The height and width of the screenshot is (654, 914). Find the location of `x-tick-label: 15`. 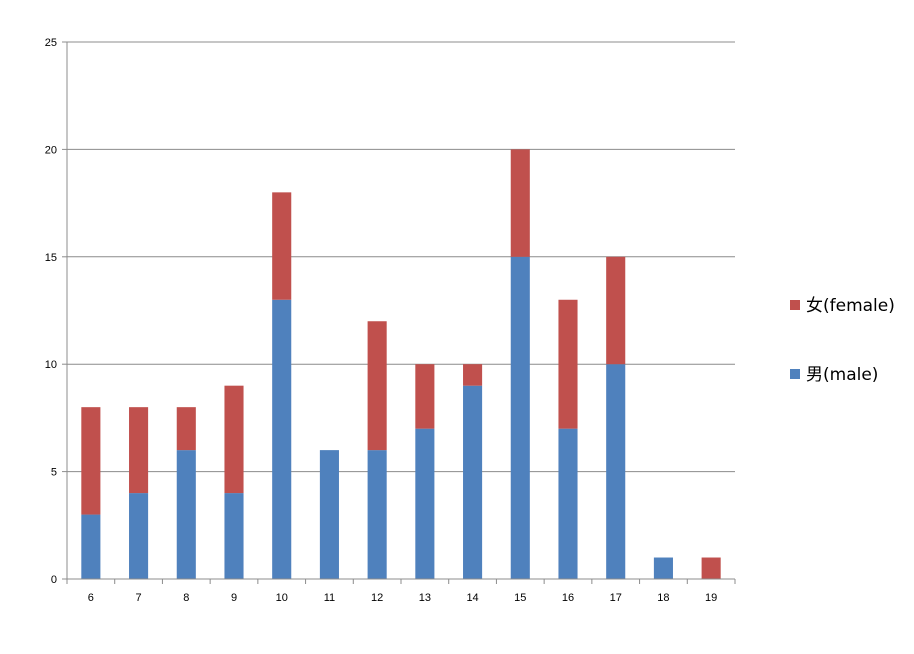

x-tick-label: 15 is located at coordinates (520, 598).